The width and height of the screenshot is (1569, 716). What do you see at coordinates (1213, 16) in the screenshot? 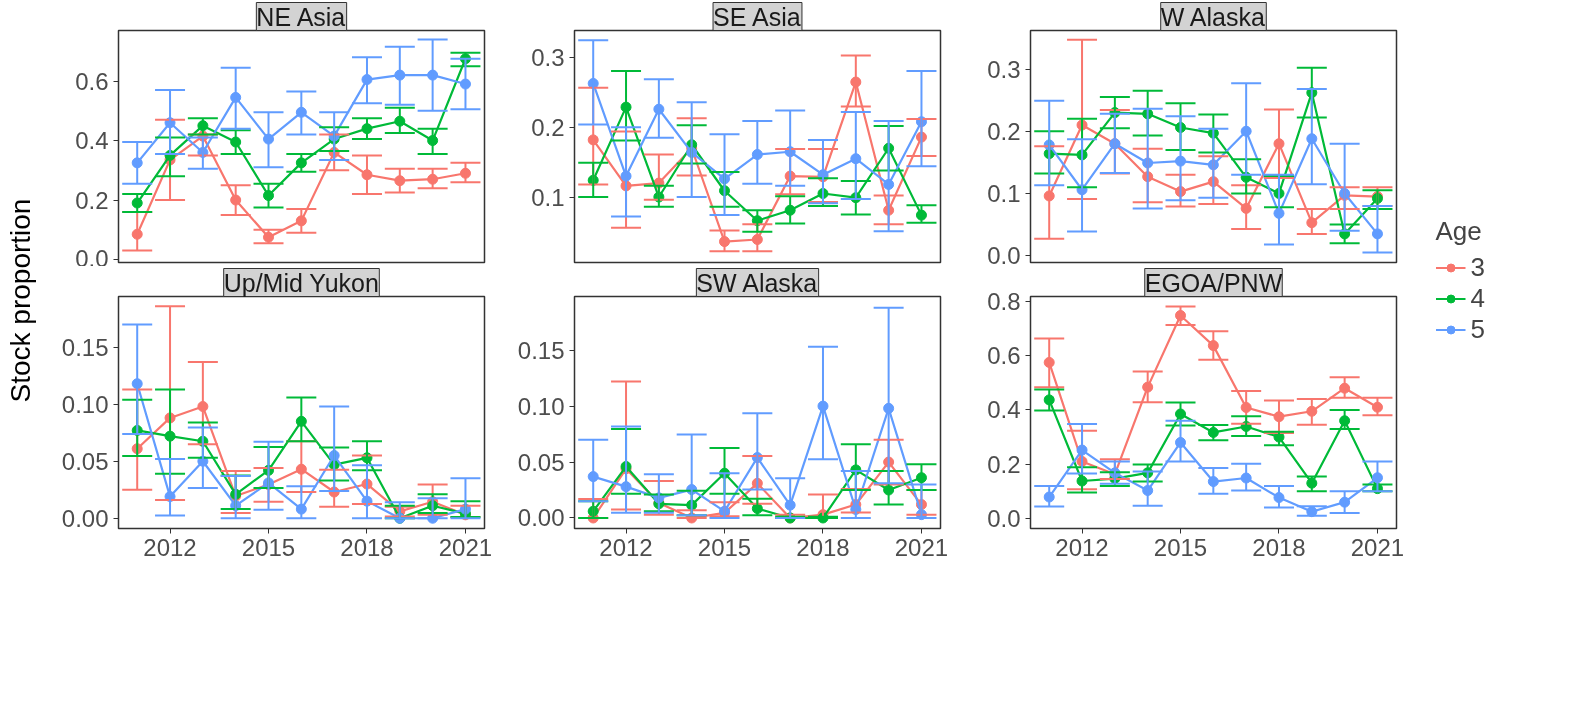
I see `chart-title: W Alaska` at bounding box center [1213, 16].